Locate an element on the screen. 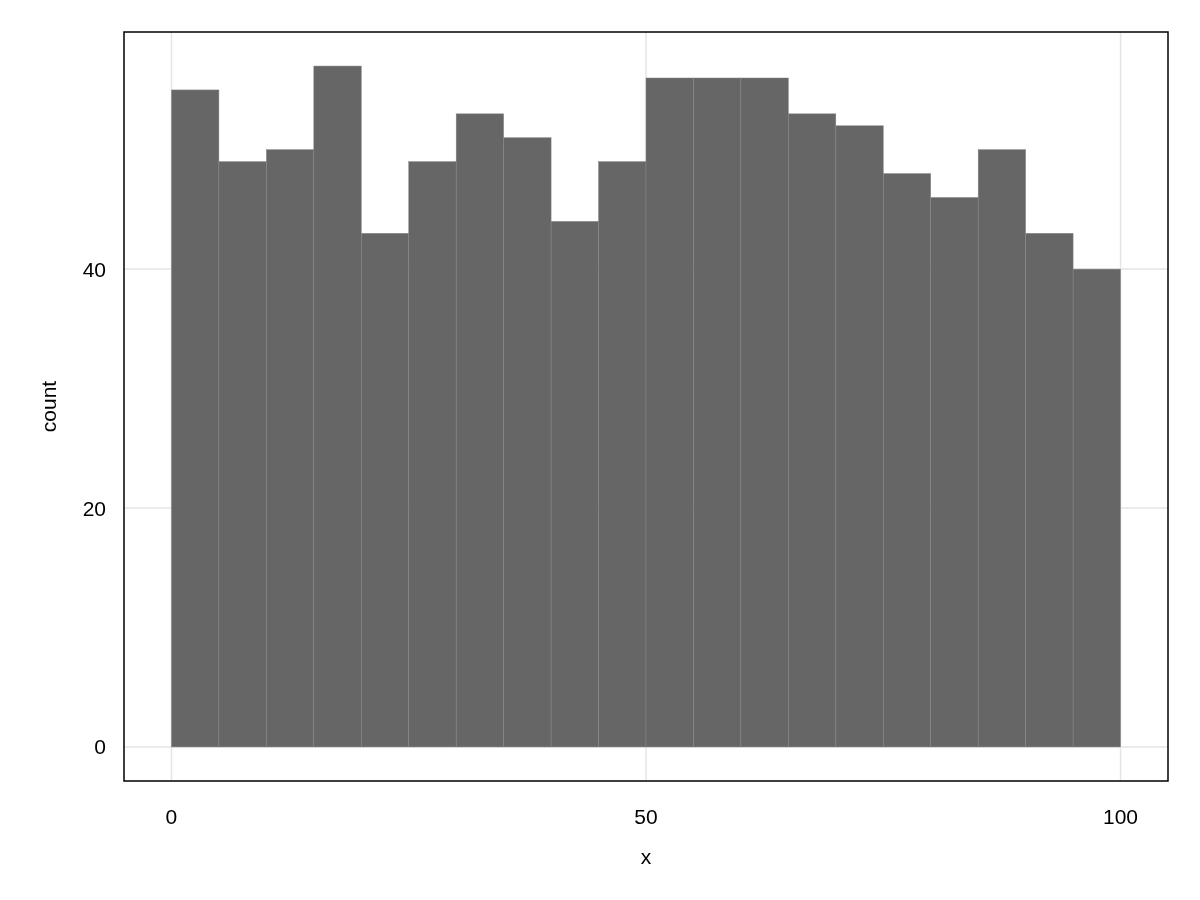  y-tick-label: 40 is located at coordinates (94, 269).